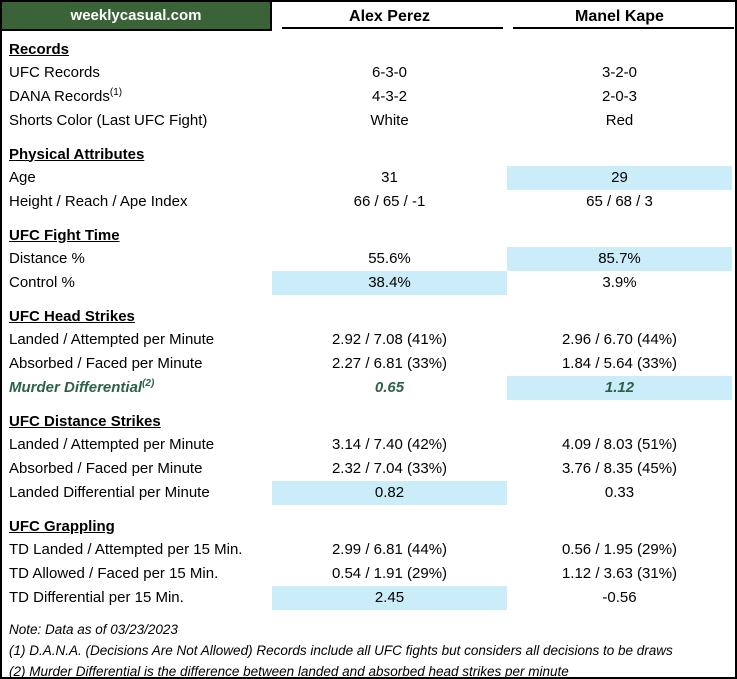 This screenshot has height=679, width=737. I want to click on row-label-text: TD Differential per 15 Min., so click(96, 597).